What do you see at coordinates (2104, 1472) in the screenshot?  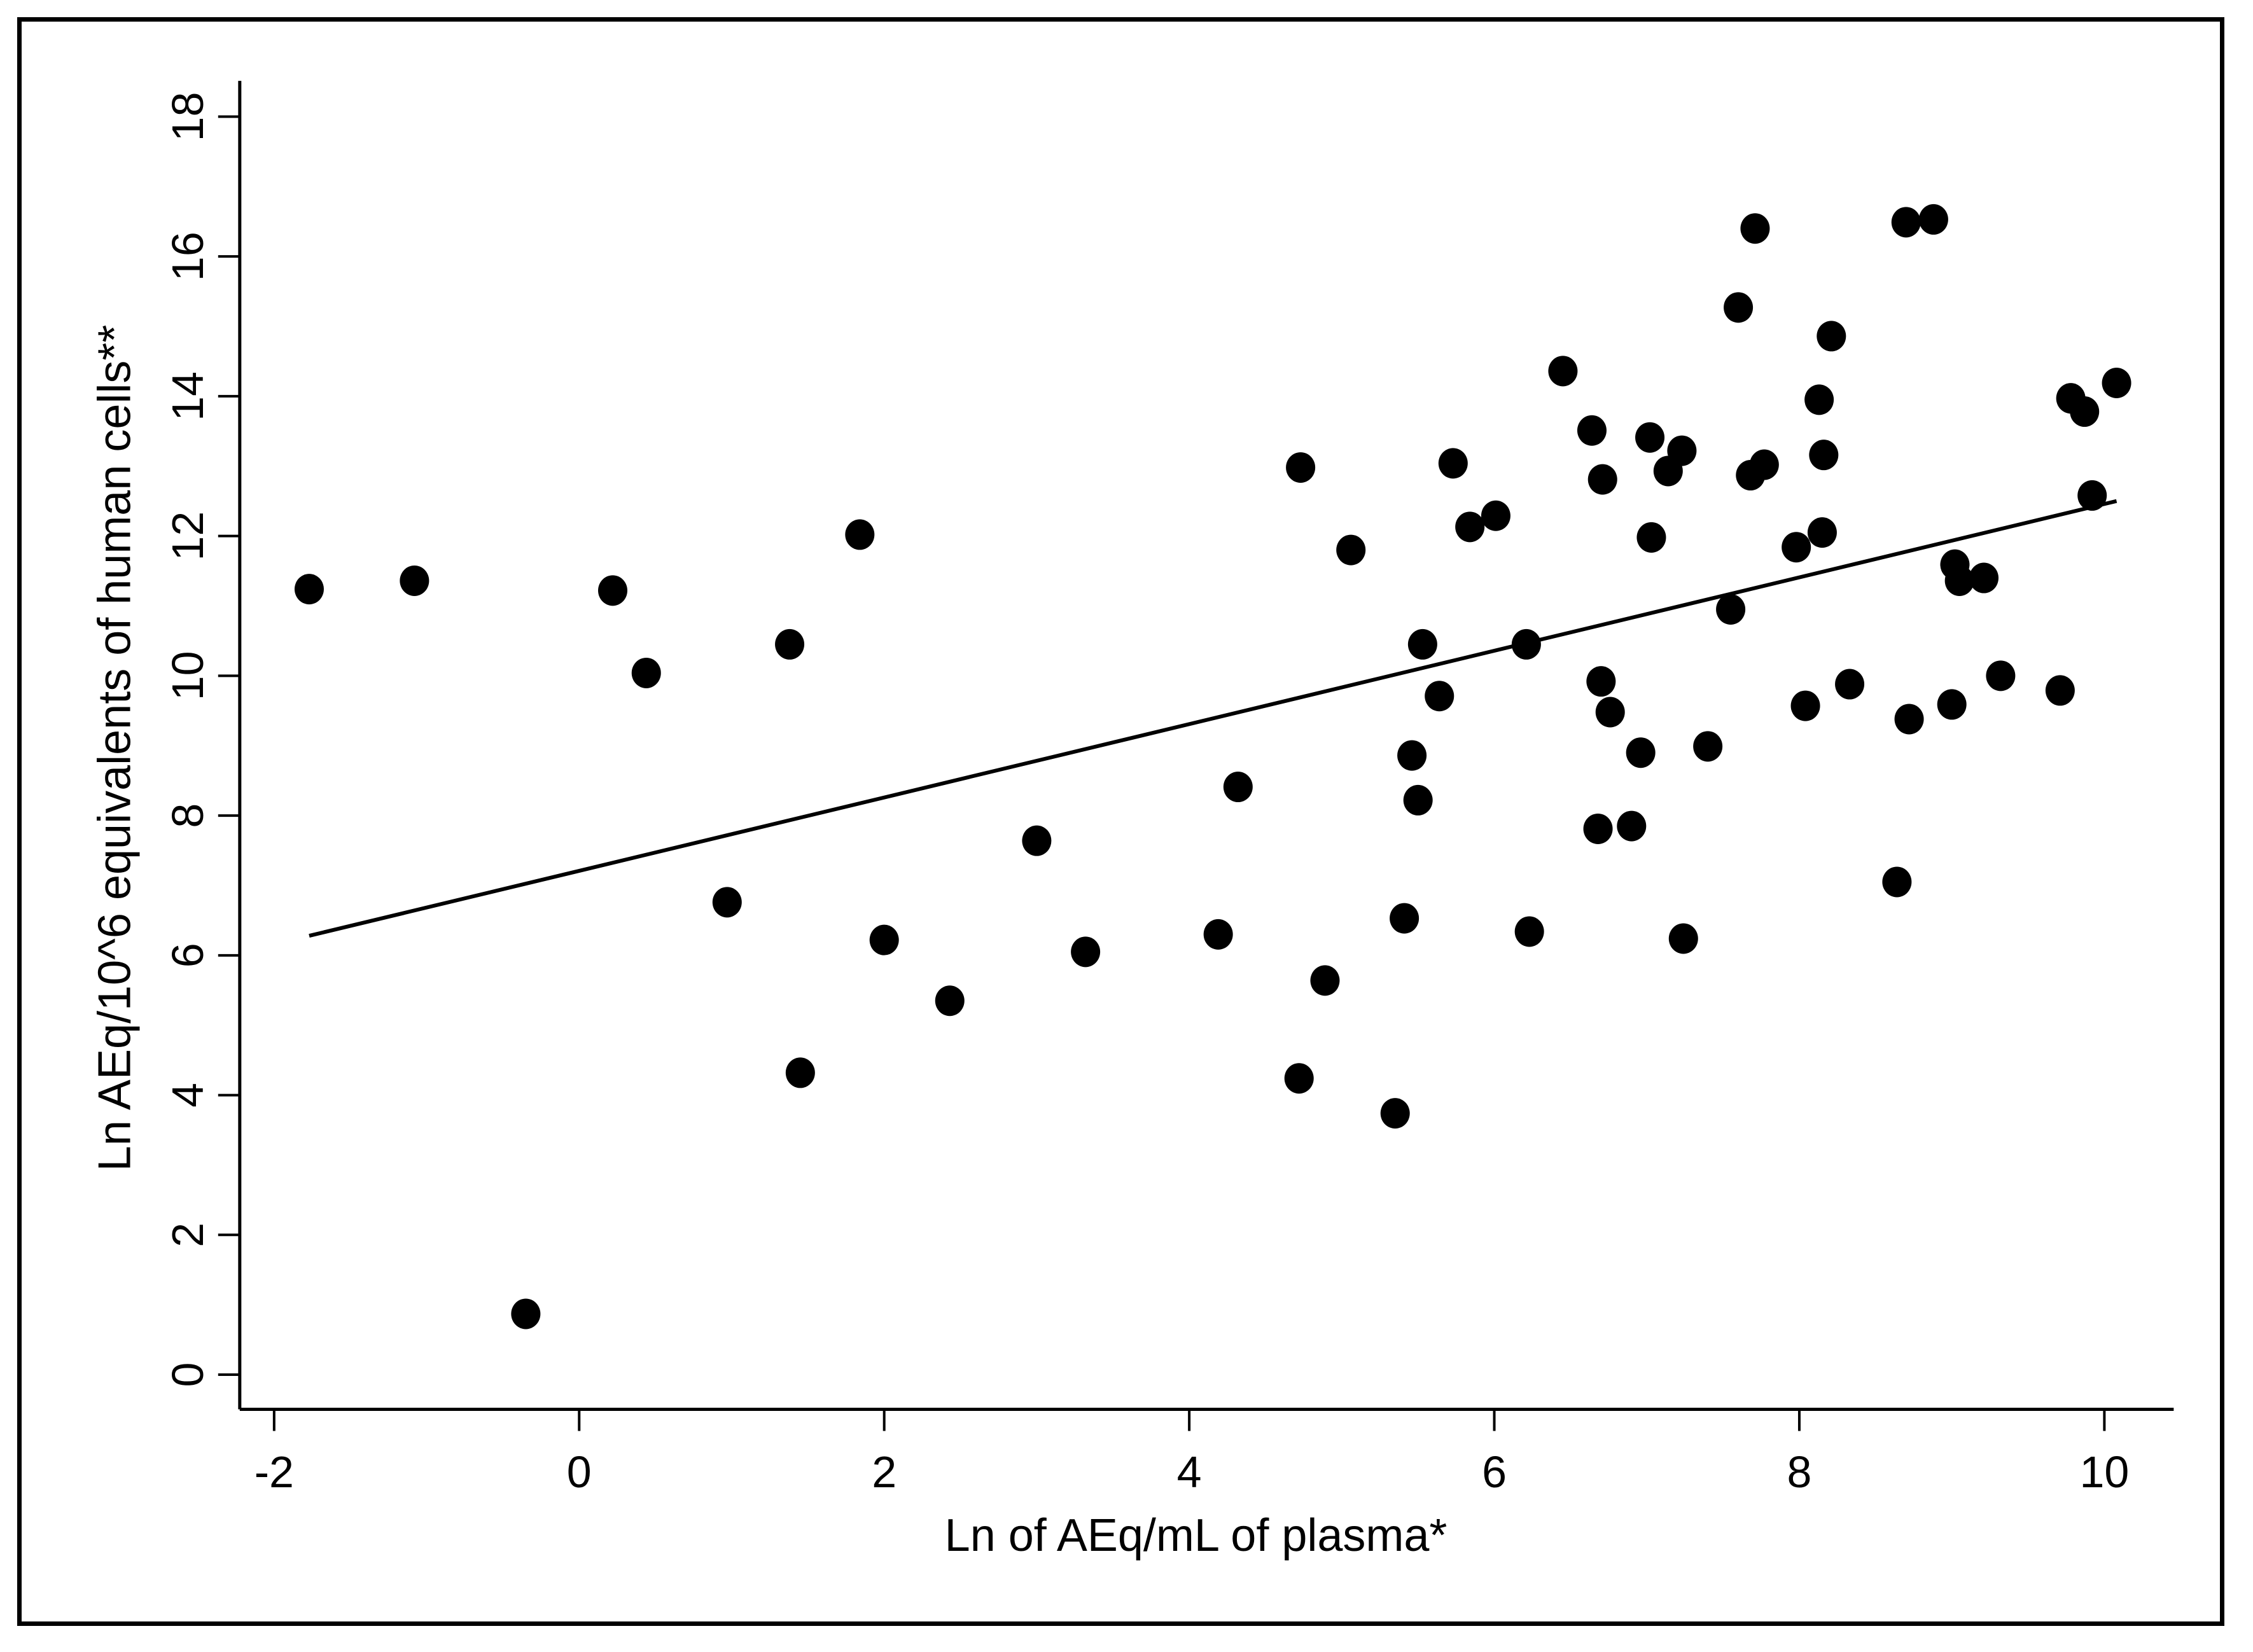 I see `x-tick-label: 10` at bounding box center [2104, 1472].